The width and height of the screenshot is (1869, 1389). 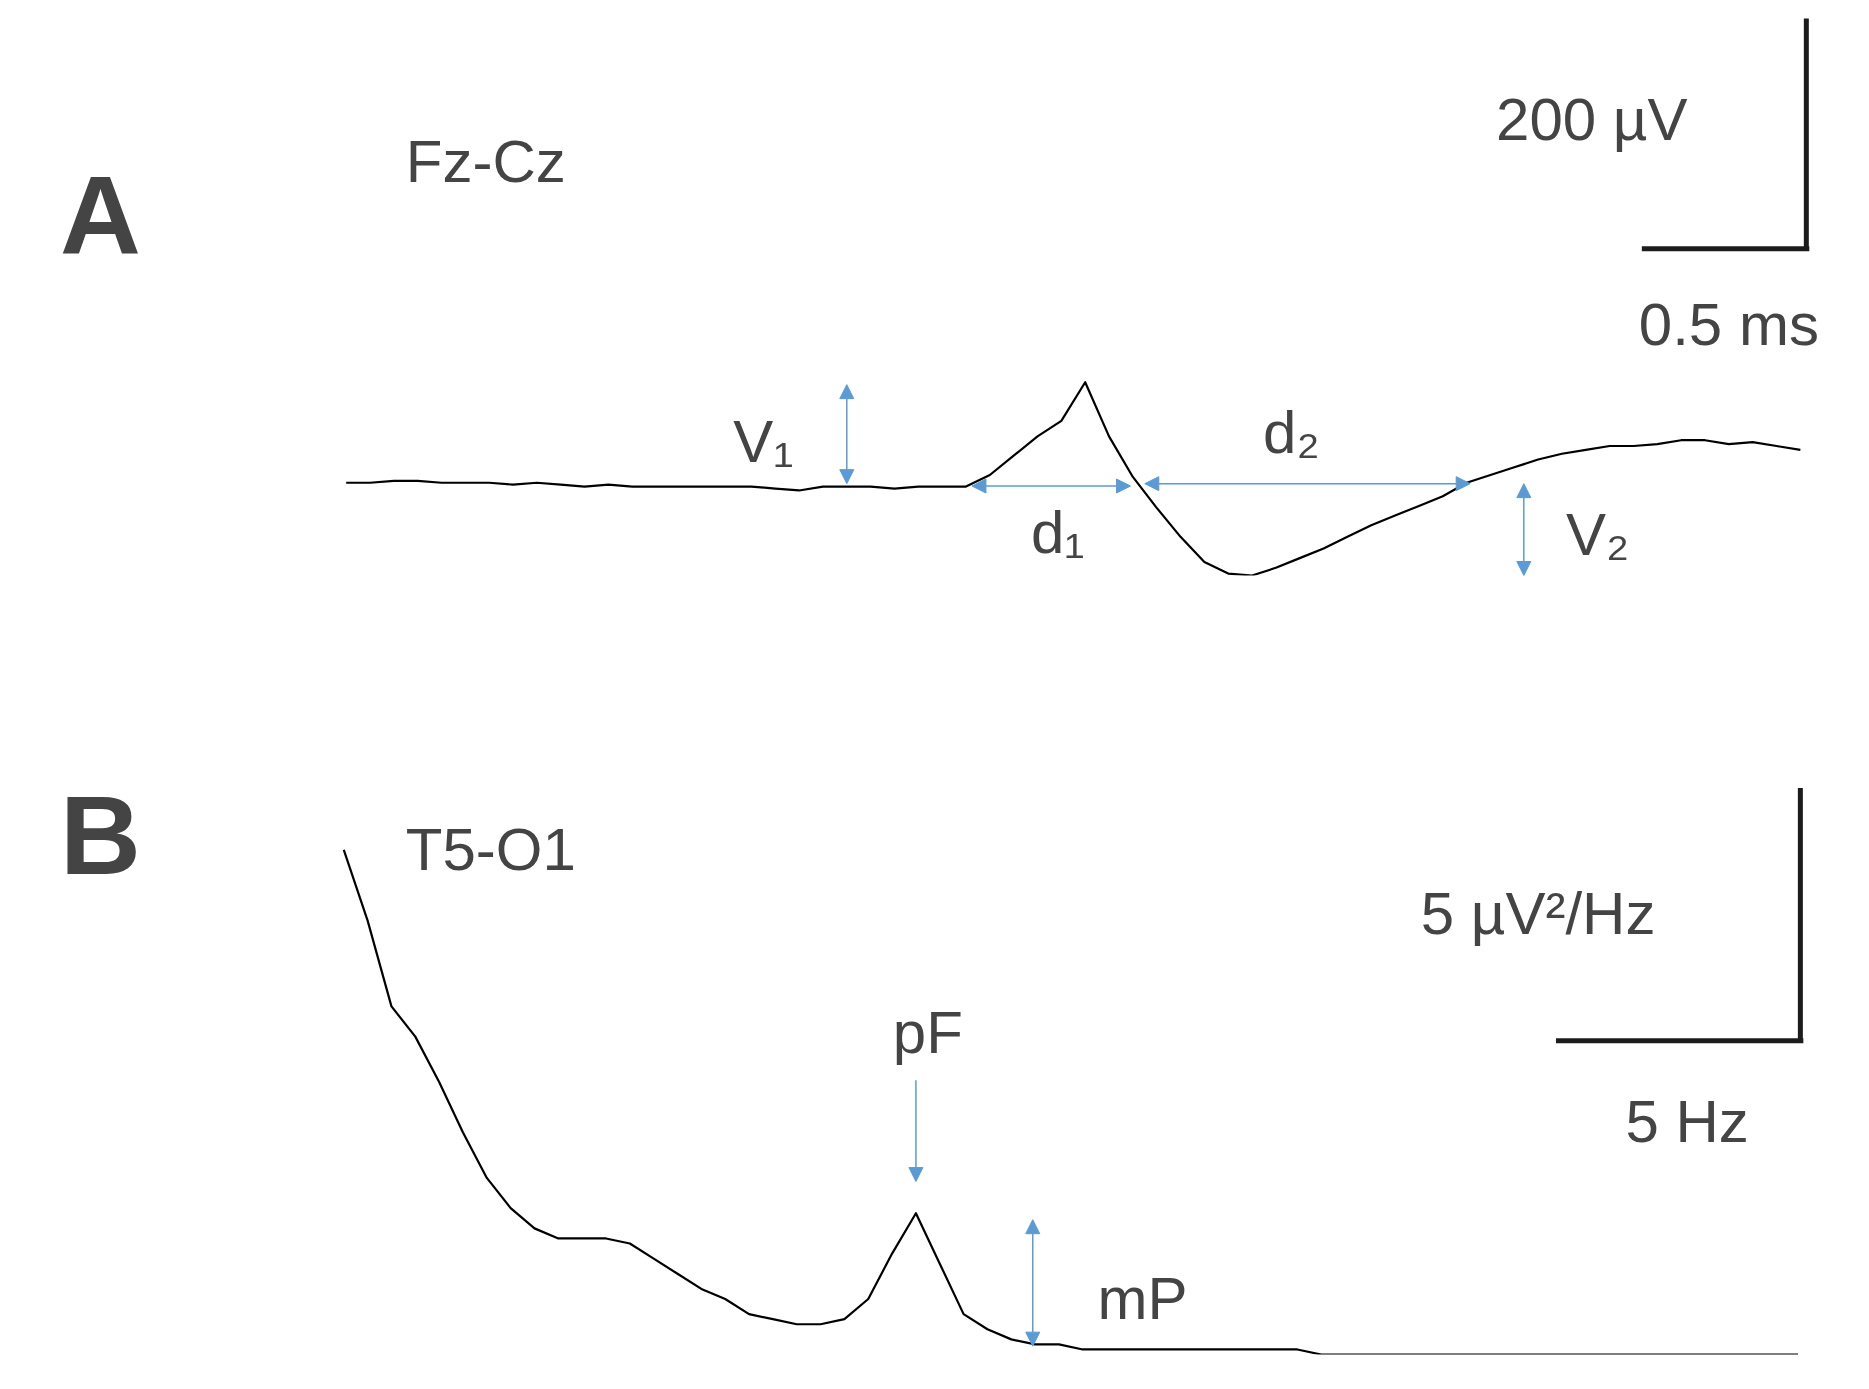 What do you see at coordinates (927, 1032) in the screenshot?
I see `annotation: pF` at bounding box center [927, 1032].